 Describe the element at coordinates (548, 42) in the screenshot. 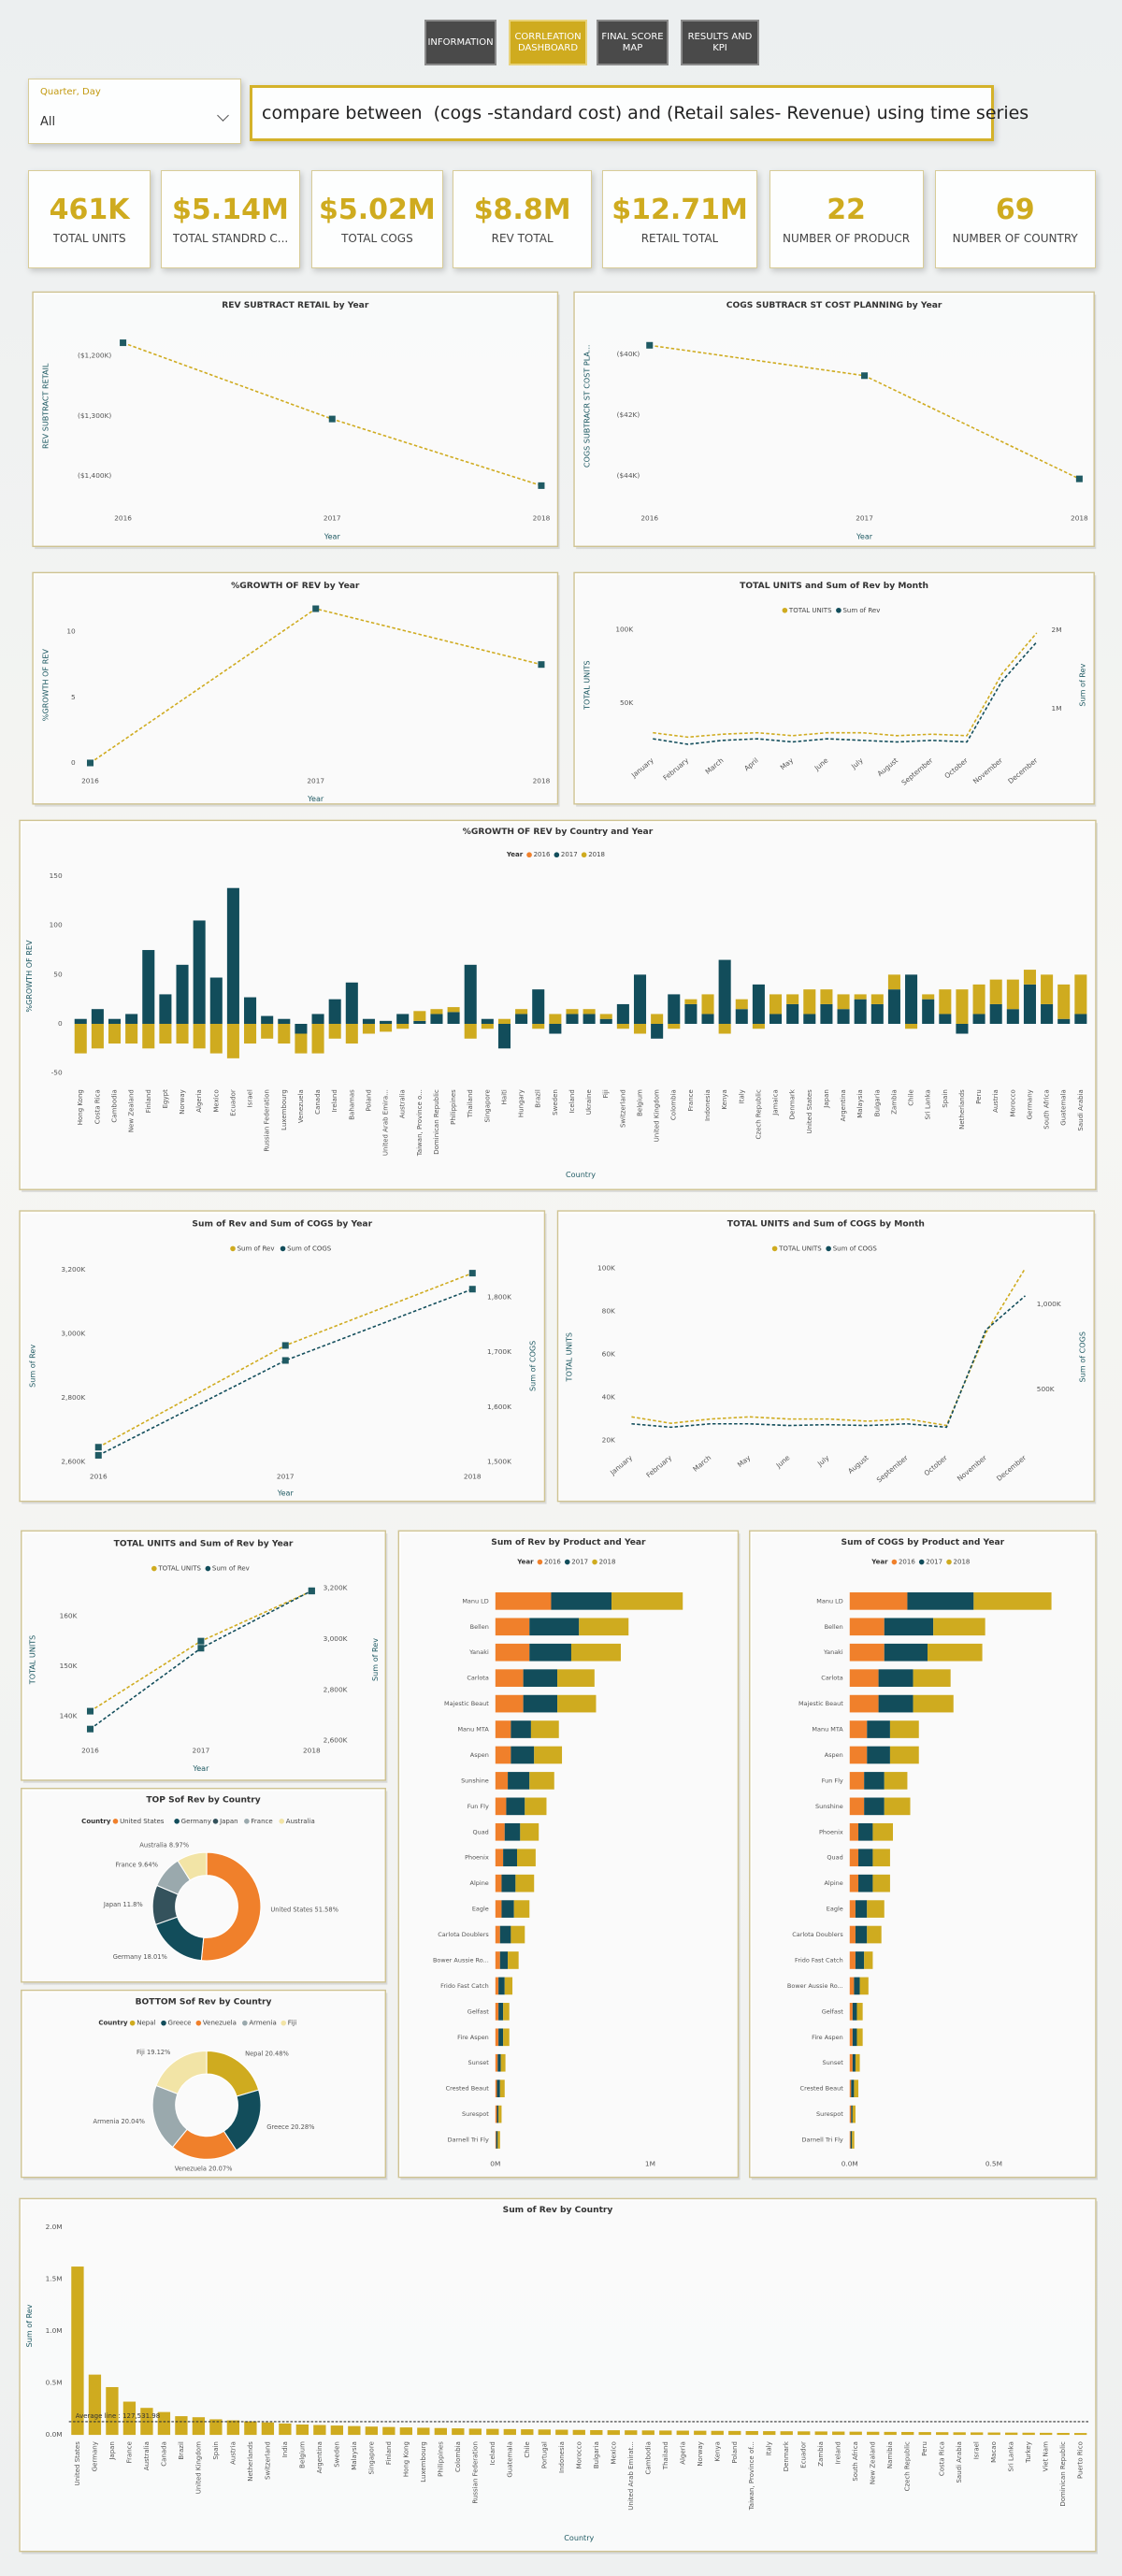

I see `nav-button: CORRLEATION DASHBOARD` at that location.